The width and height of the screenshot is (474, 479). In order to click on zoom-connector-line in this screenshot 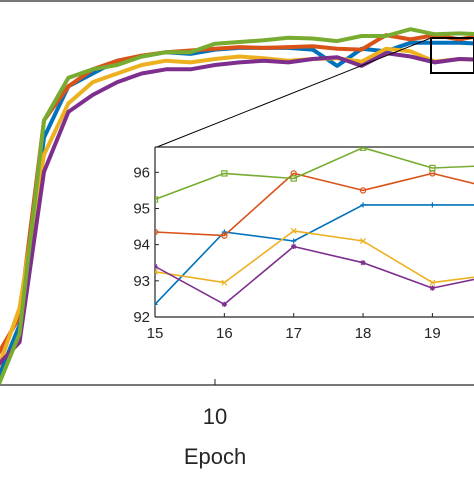, I will do `click(294, 92)`.